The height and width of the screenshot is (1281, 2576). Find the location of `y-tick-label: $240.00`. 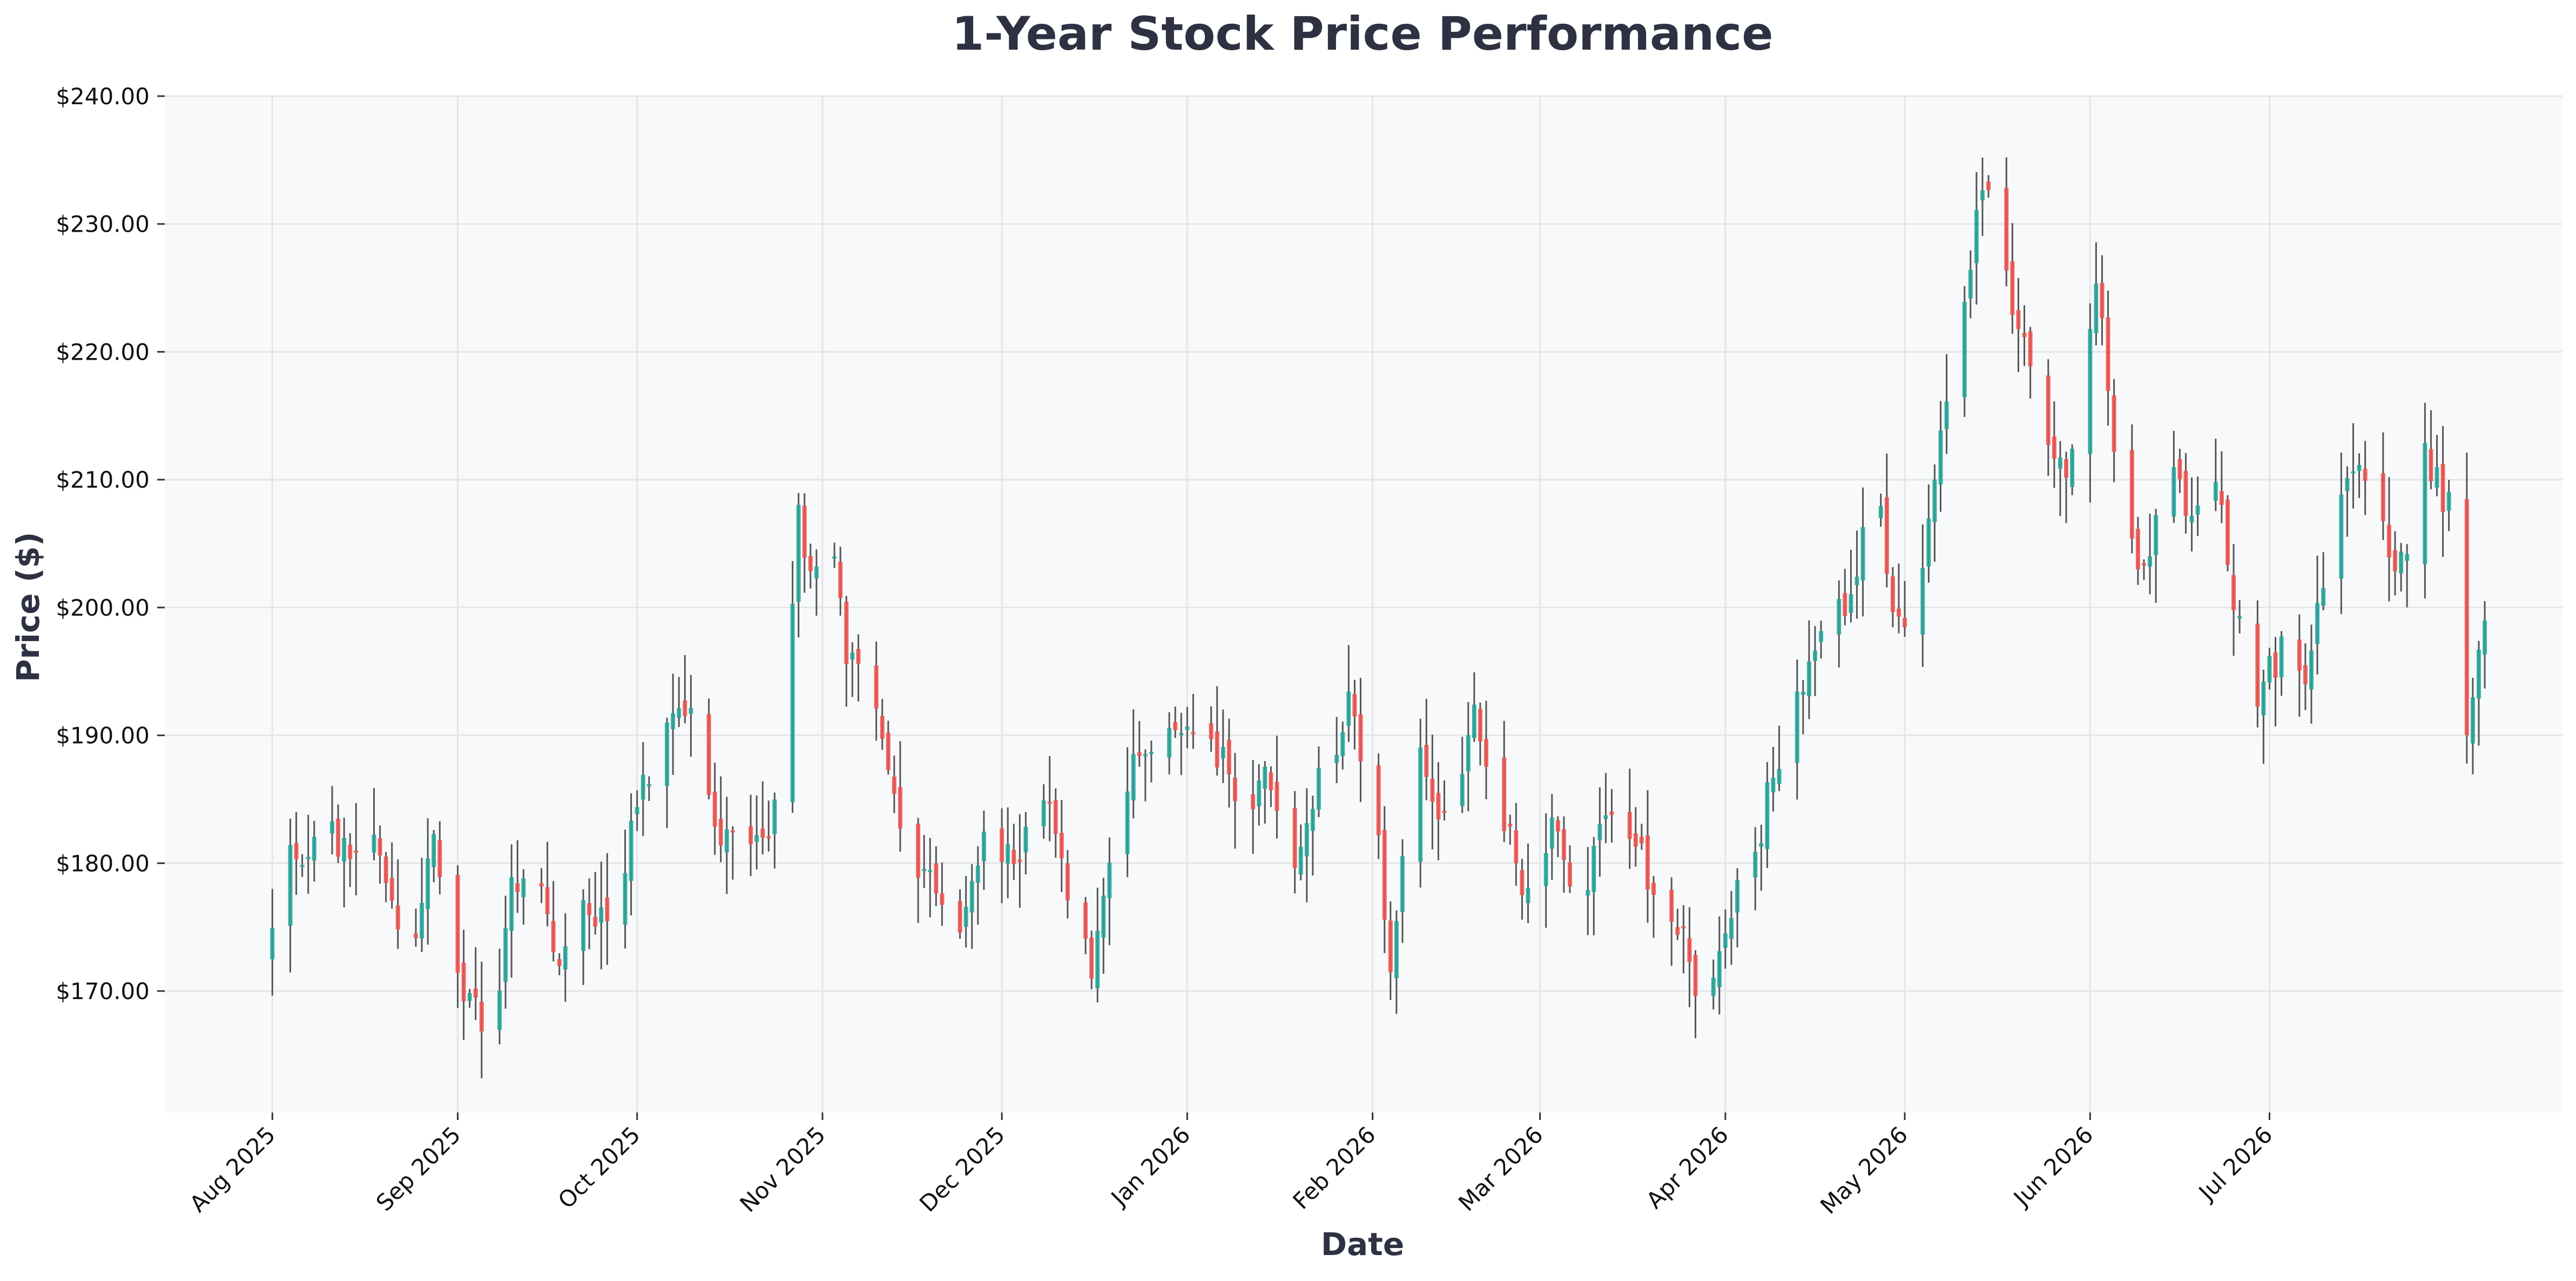

y-tick-label: $240.00 is located at coordinates (103, 97).